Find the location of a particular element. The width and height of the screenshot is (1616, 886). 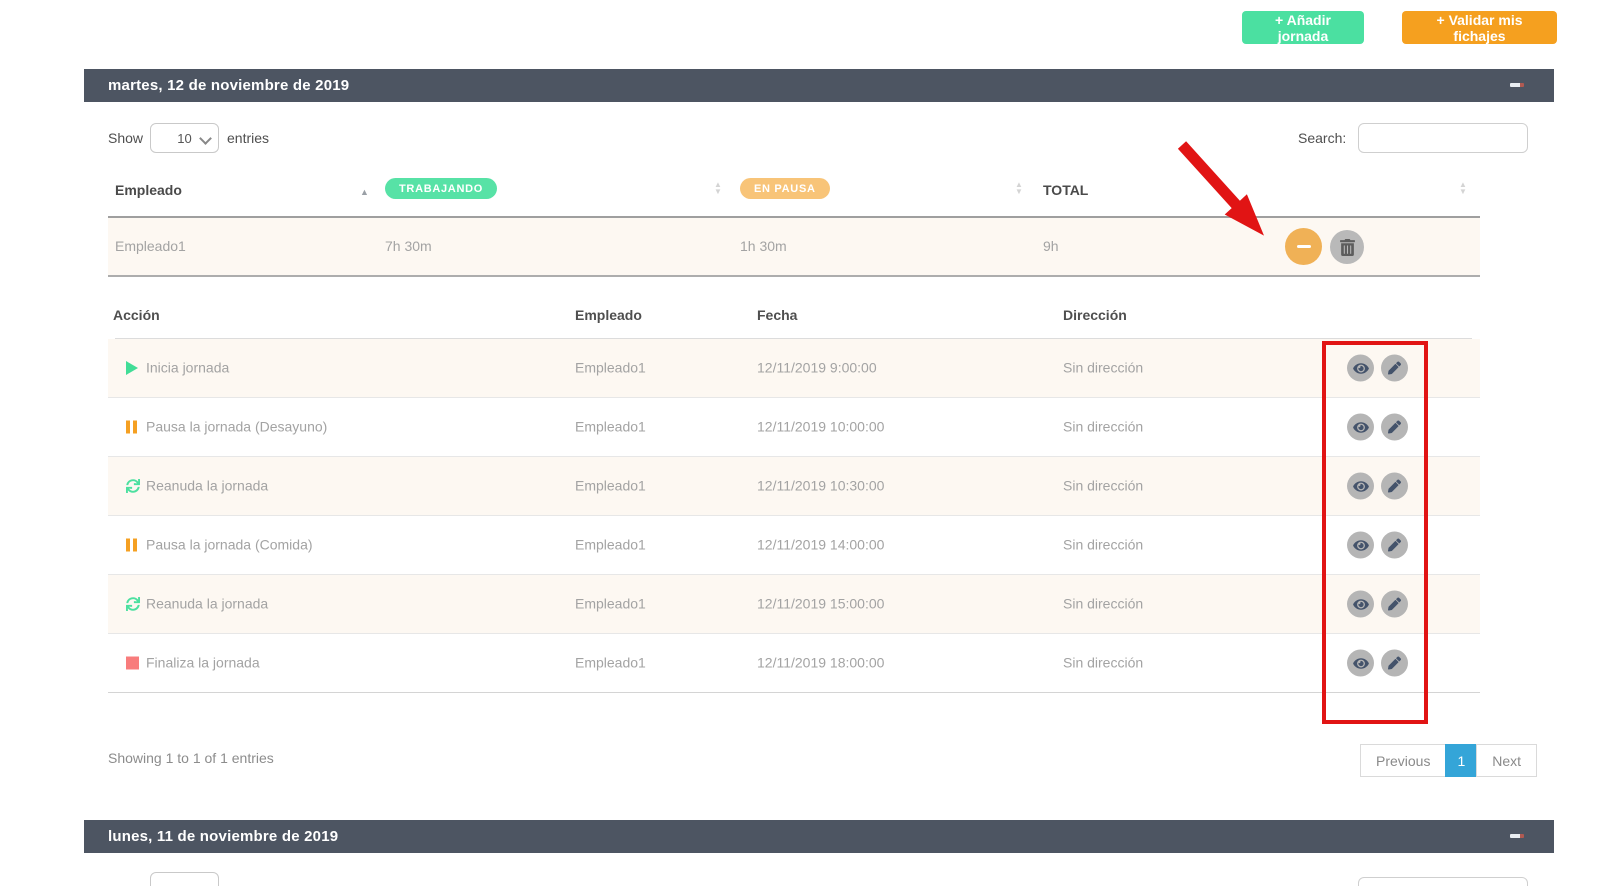

day-section-header-lunes: lunes, 11 de noviembre de 2019 is located at coordinates (819, 836).